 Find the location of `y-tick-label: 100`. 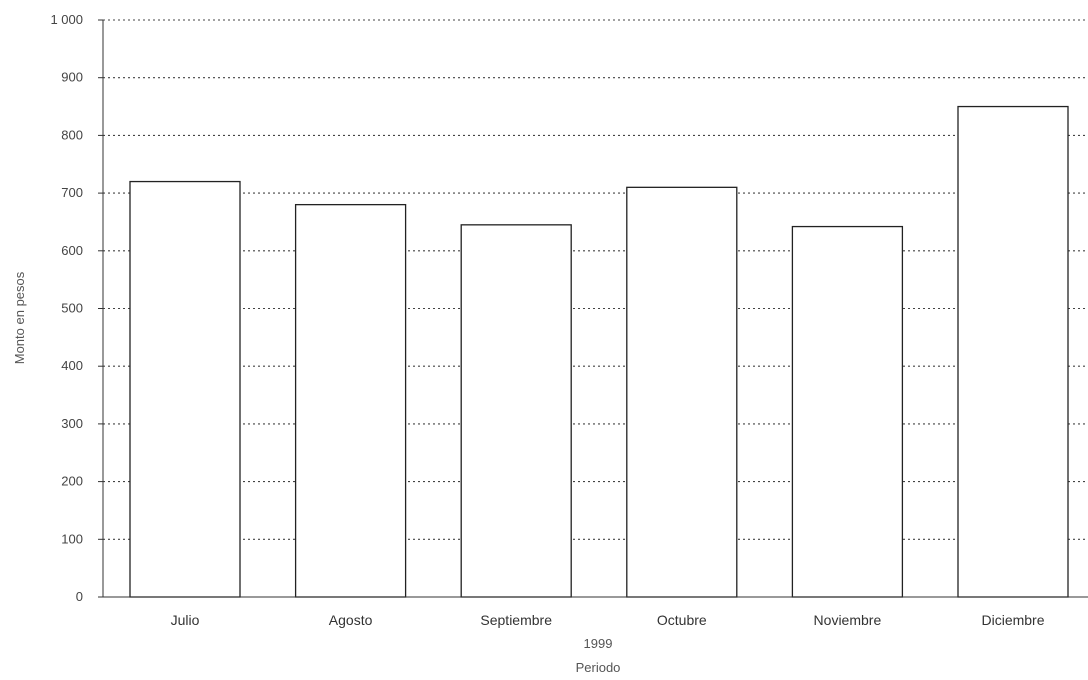

y-tick-label: 100 is located at coordinates (72, 538).